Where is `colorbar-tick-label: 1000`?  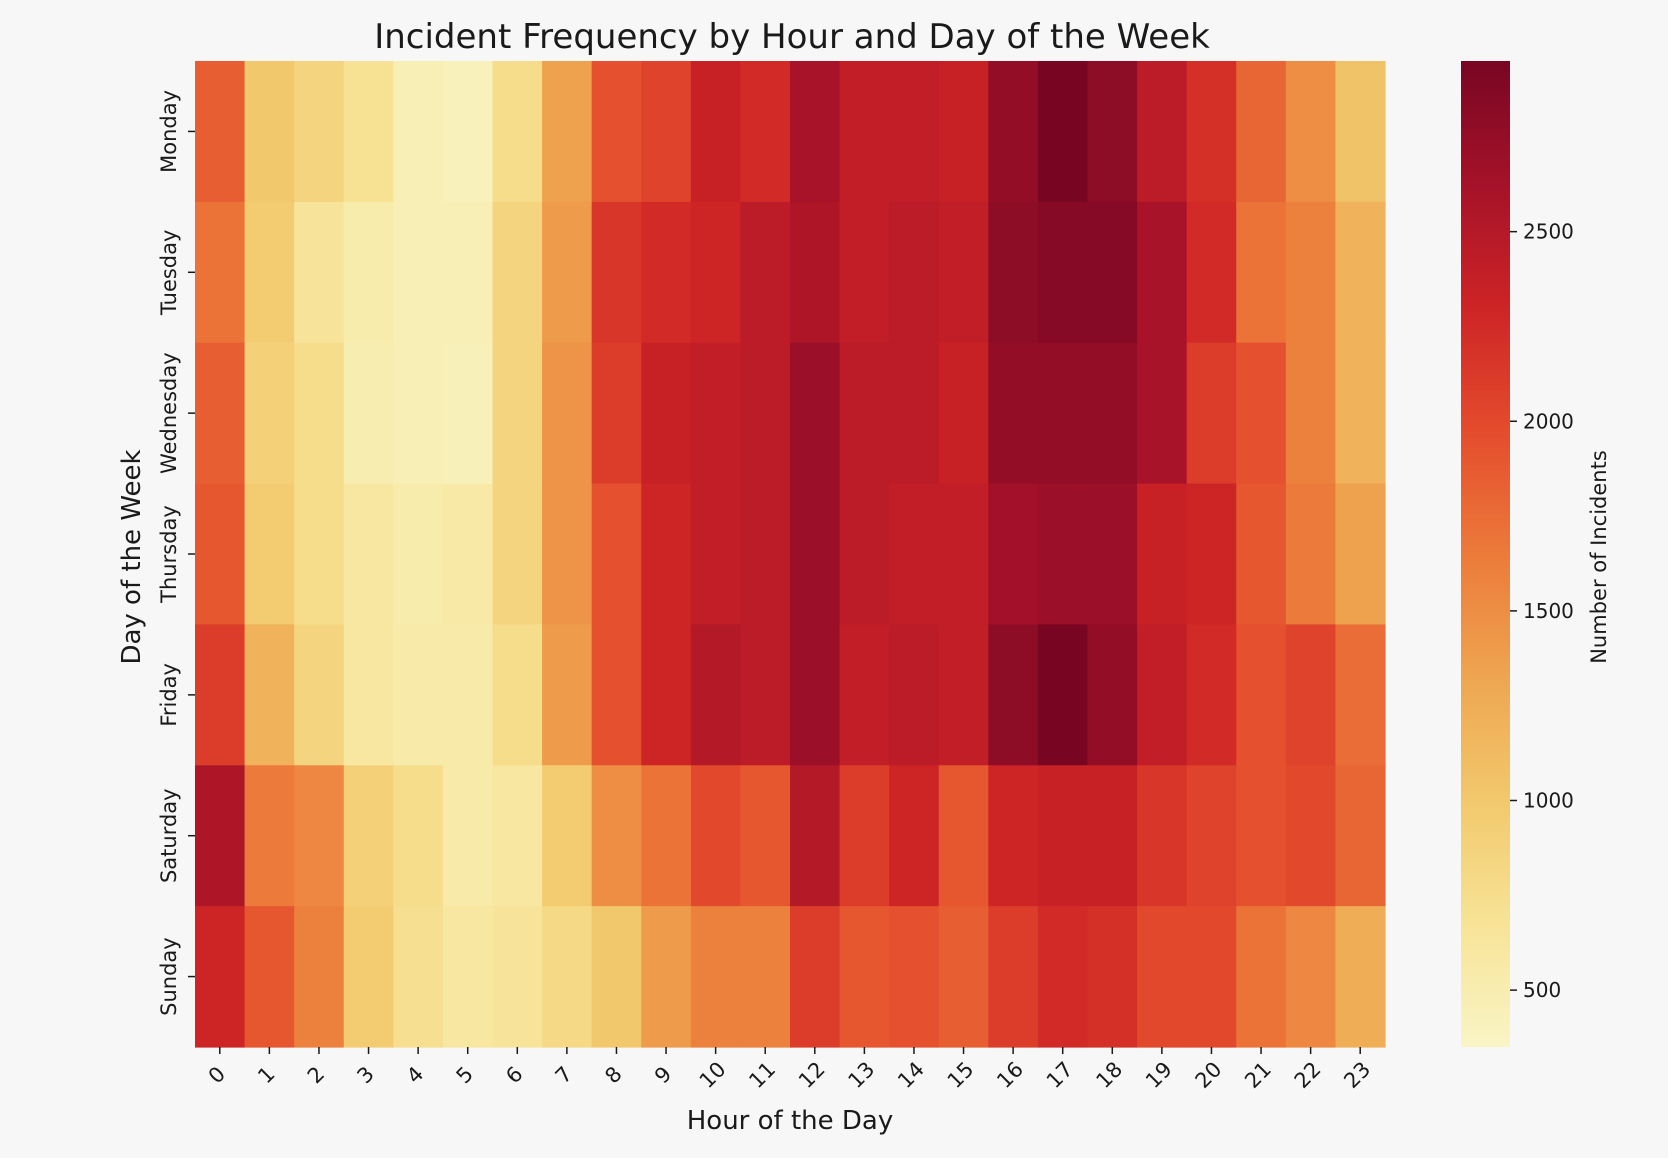 colorbar-tick-label: 1000 is located at coordinates (1548, 801).